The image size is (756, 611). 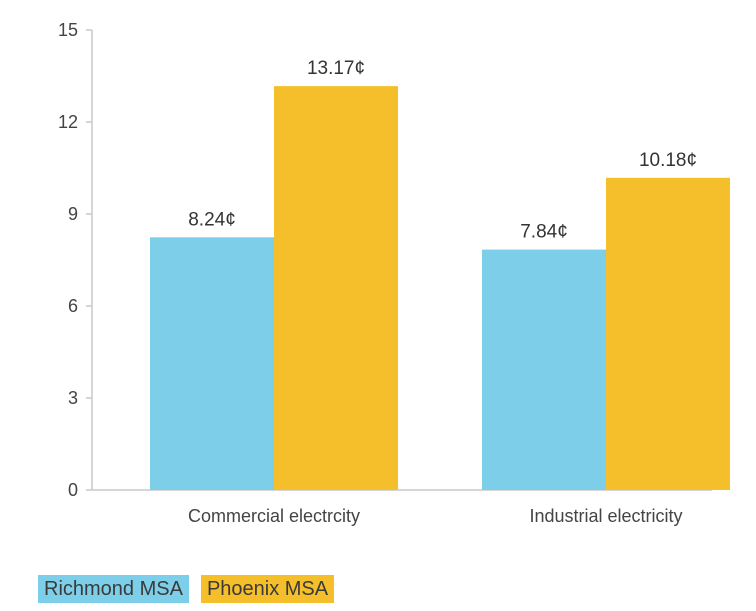 I want to click on y-tick-label: 12, so click(x=68, y=122).